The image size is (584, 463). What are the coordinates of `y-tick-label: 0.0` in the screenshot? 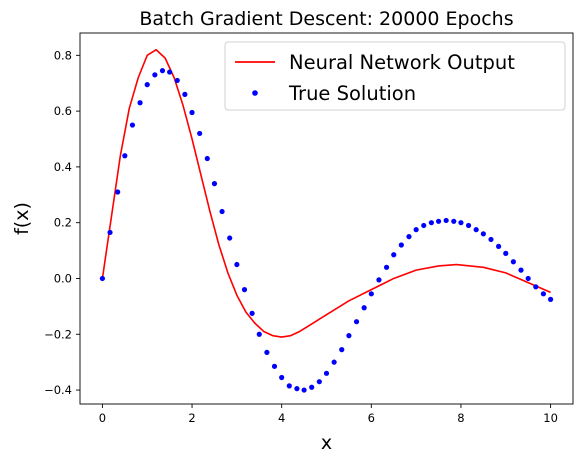 It's located at (63, 278).